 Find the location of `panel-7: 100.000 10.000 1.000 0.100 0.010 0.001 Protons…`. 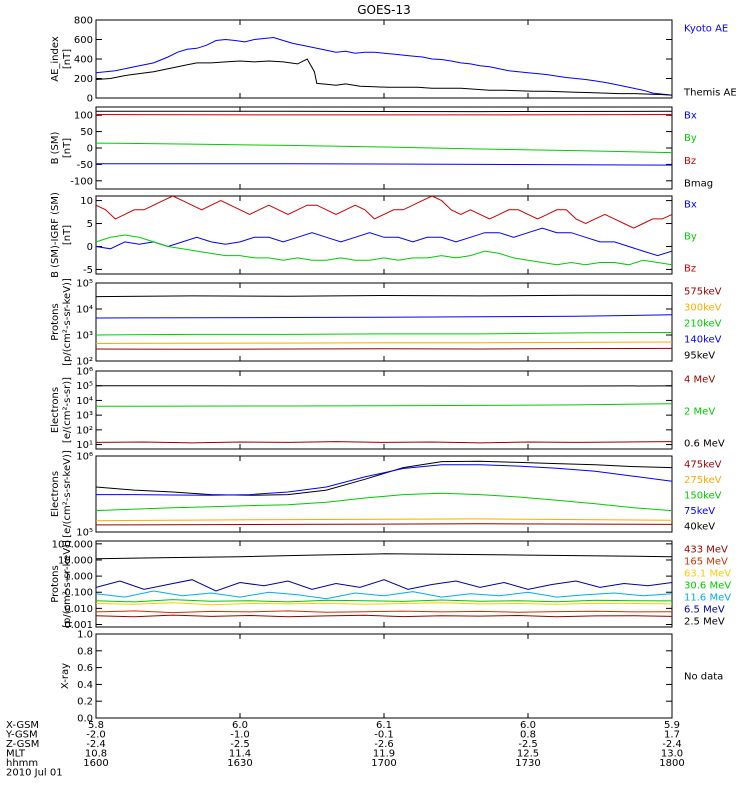

panel-7: 100.000 10.000 1.000 0.100 0.010 0.001 Protons… is located at coordinates (390, 585).